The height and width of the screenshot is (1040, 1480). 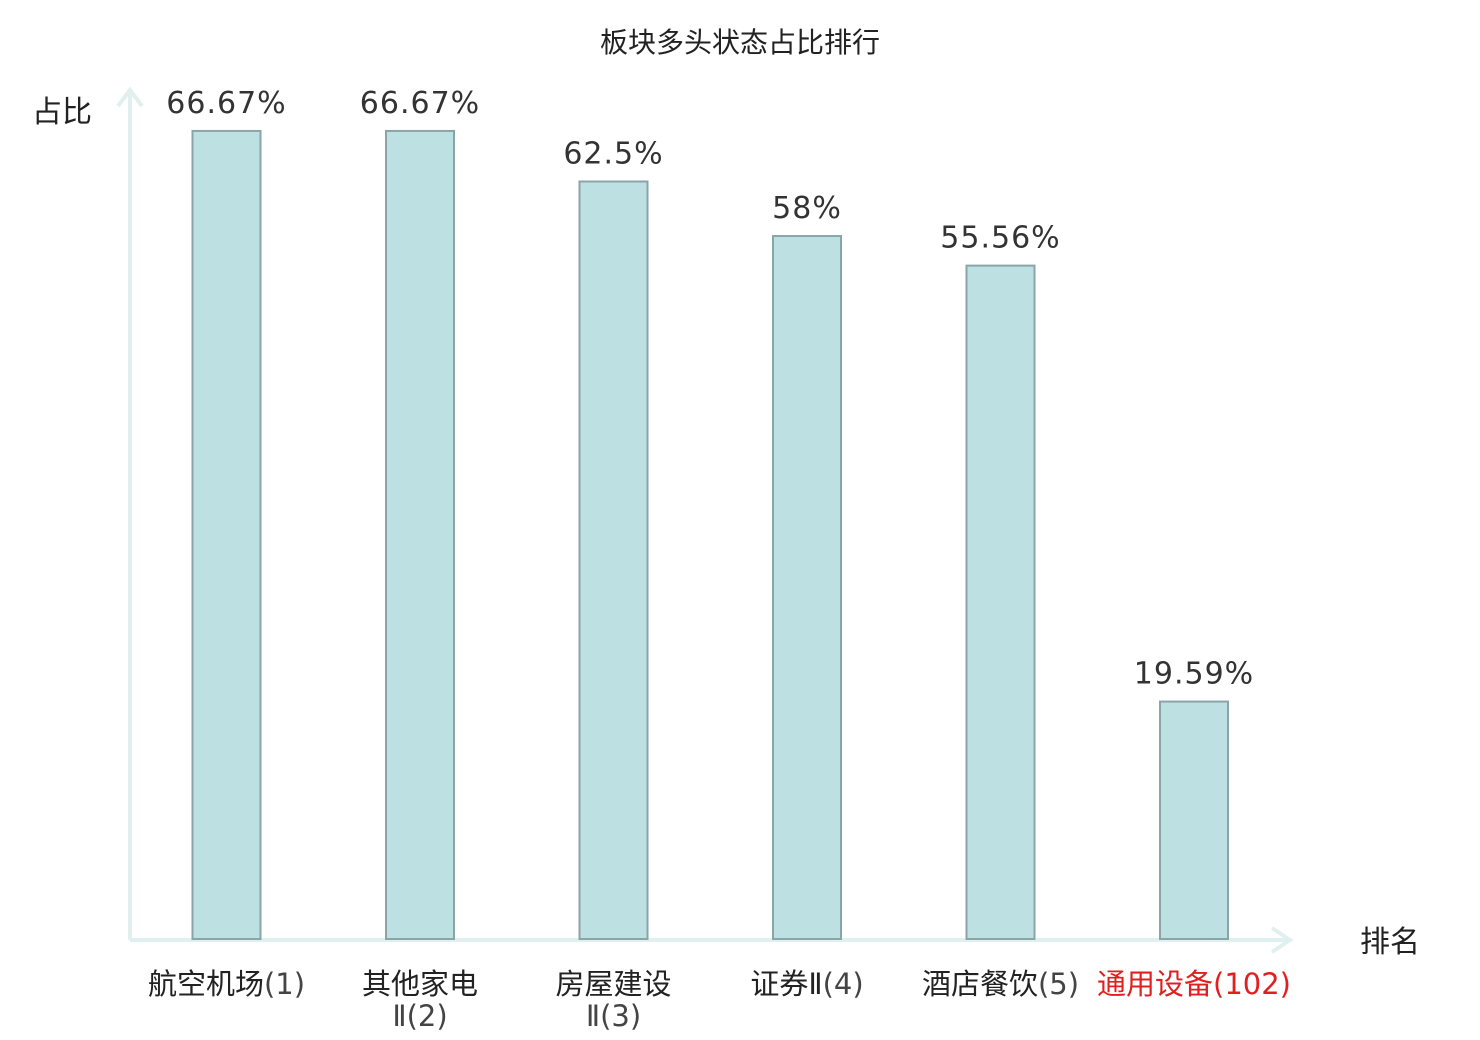 What do you see at coordinates (226, 103) in the screenshot?
I see `value-label-1: 66.67%` at bounding box center [226, 103].